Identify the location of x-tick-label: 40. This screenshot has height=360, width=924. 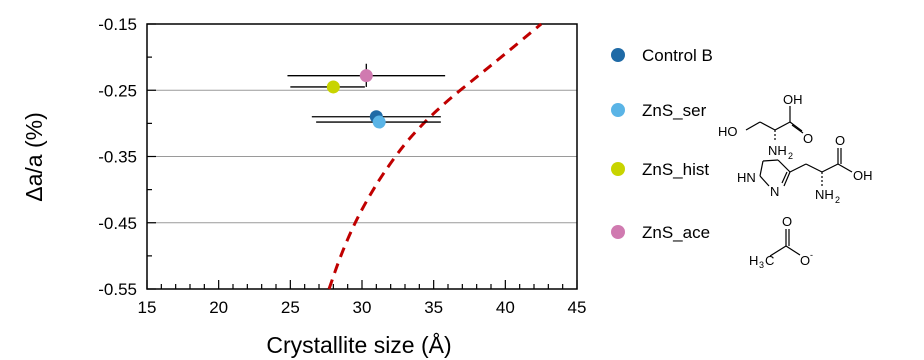
(505, 307).